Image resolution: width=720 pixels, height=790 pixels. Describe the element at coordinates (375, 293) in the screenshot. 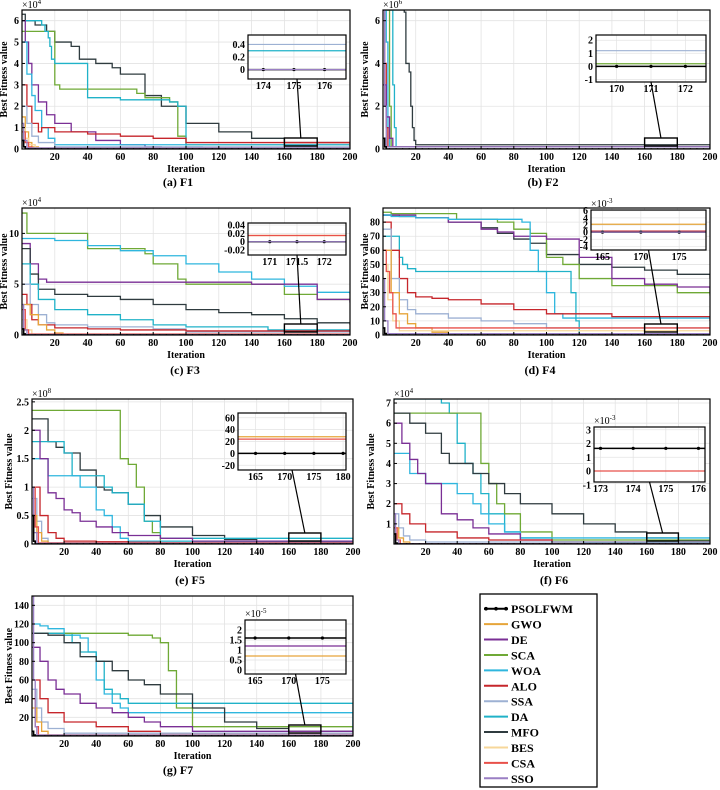

I see `y-tick-label: 30` at that location.